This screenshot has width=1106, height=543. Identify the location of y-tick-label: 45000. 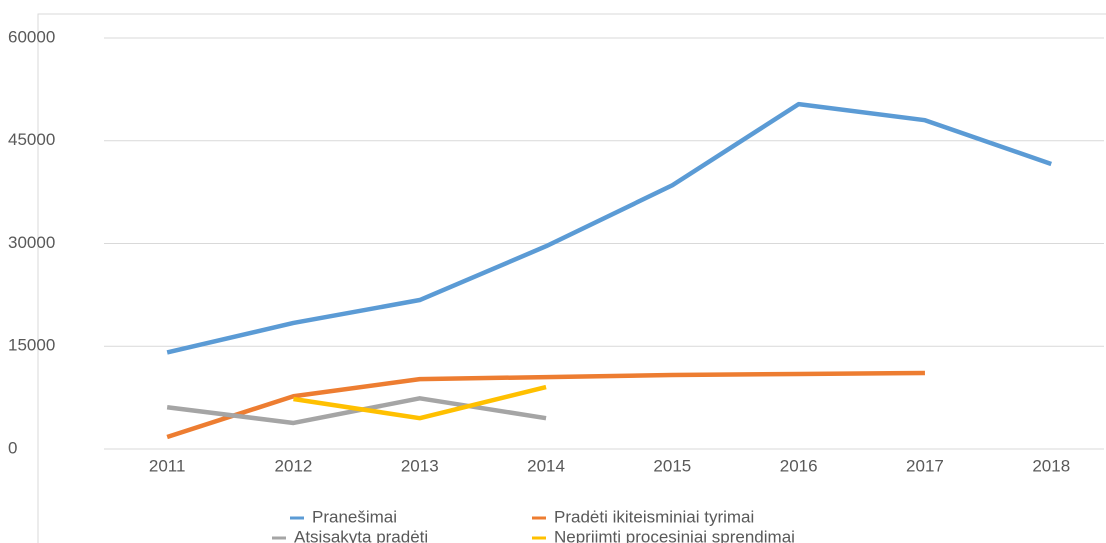
(31, 139).